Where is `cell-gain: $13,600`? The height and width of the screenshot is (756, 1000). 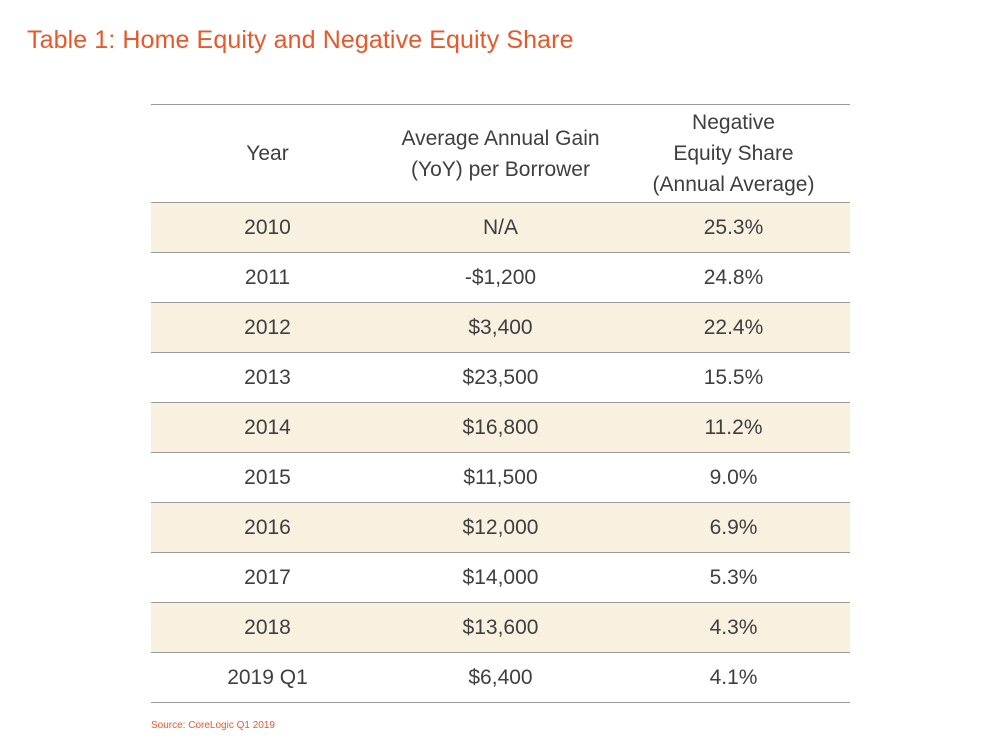
cell-gain: $13,600 is located at coordinates (500, 627).